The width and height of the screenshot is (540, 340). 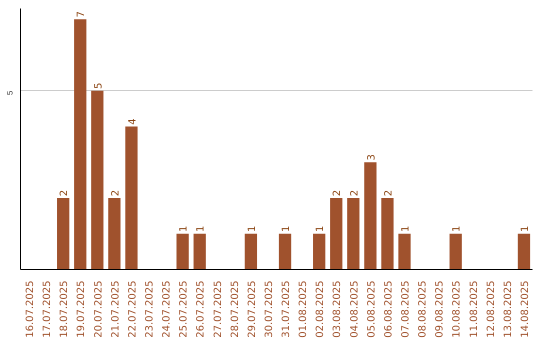 What do you see at coordinates (491, 309) in the screenshot?
I see `x-tick-label: 12.08.2025` at bounding box center [491, 309].